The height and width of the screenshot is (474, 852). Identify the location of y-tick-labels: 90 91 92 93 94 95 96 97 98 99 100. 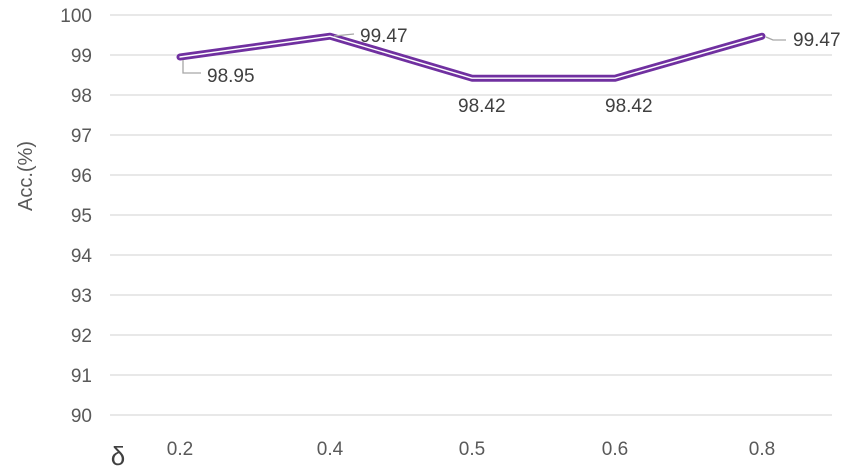
(76, 216).